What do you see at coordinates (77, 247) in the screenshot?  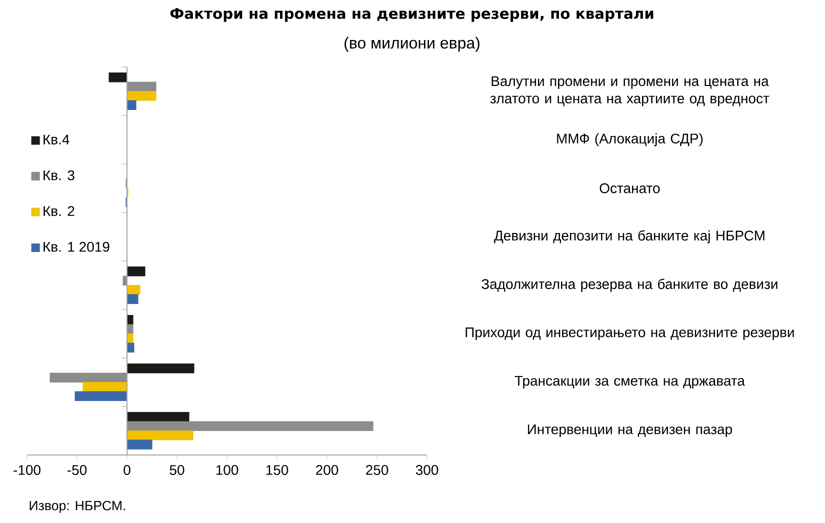 I see `legend-label: Кв. 1 2019` at bounding box center [77, 247].